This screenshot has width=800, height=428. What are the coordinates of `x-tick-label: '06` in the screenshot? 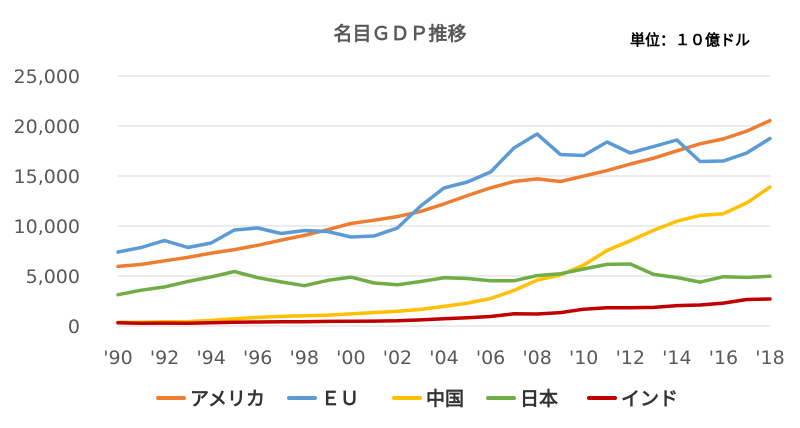 It's located at (490, 358).